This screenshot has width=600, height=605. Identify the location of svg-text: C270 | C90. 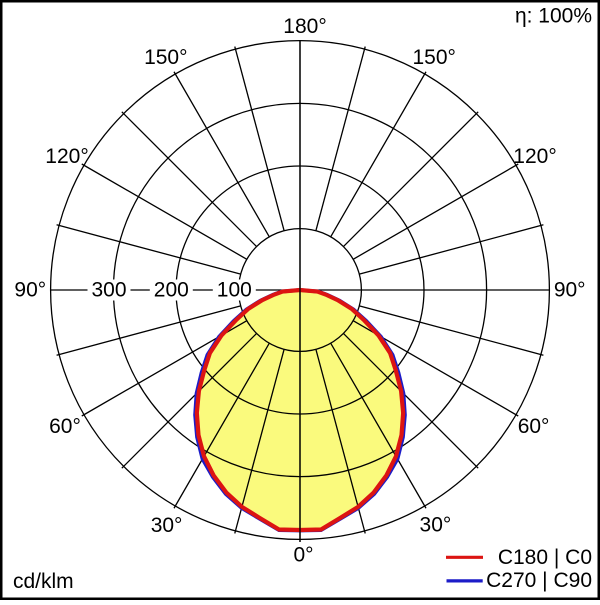
(539, 580).